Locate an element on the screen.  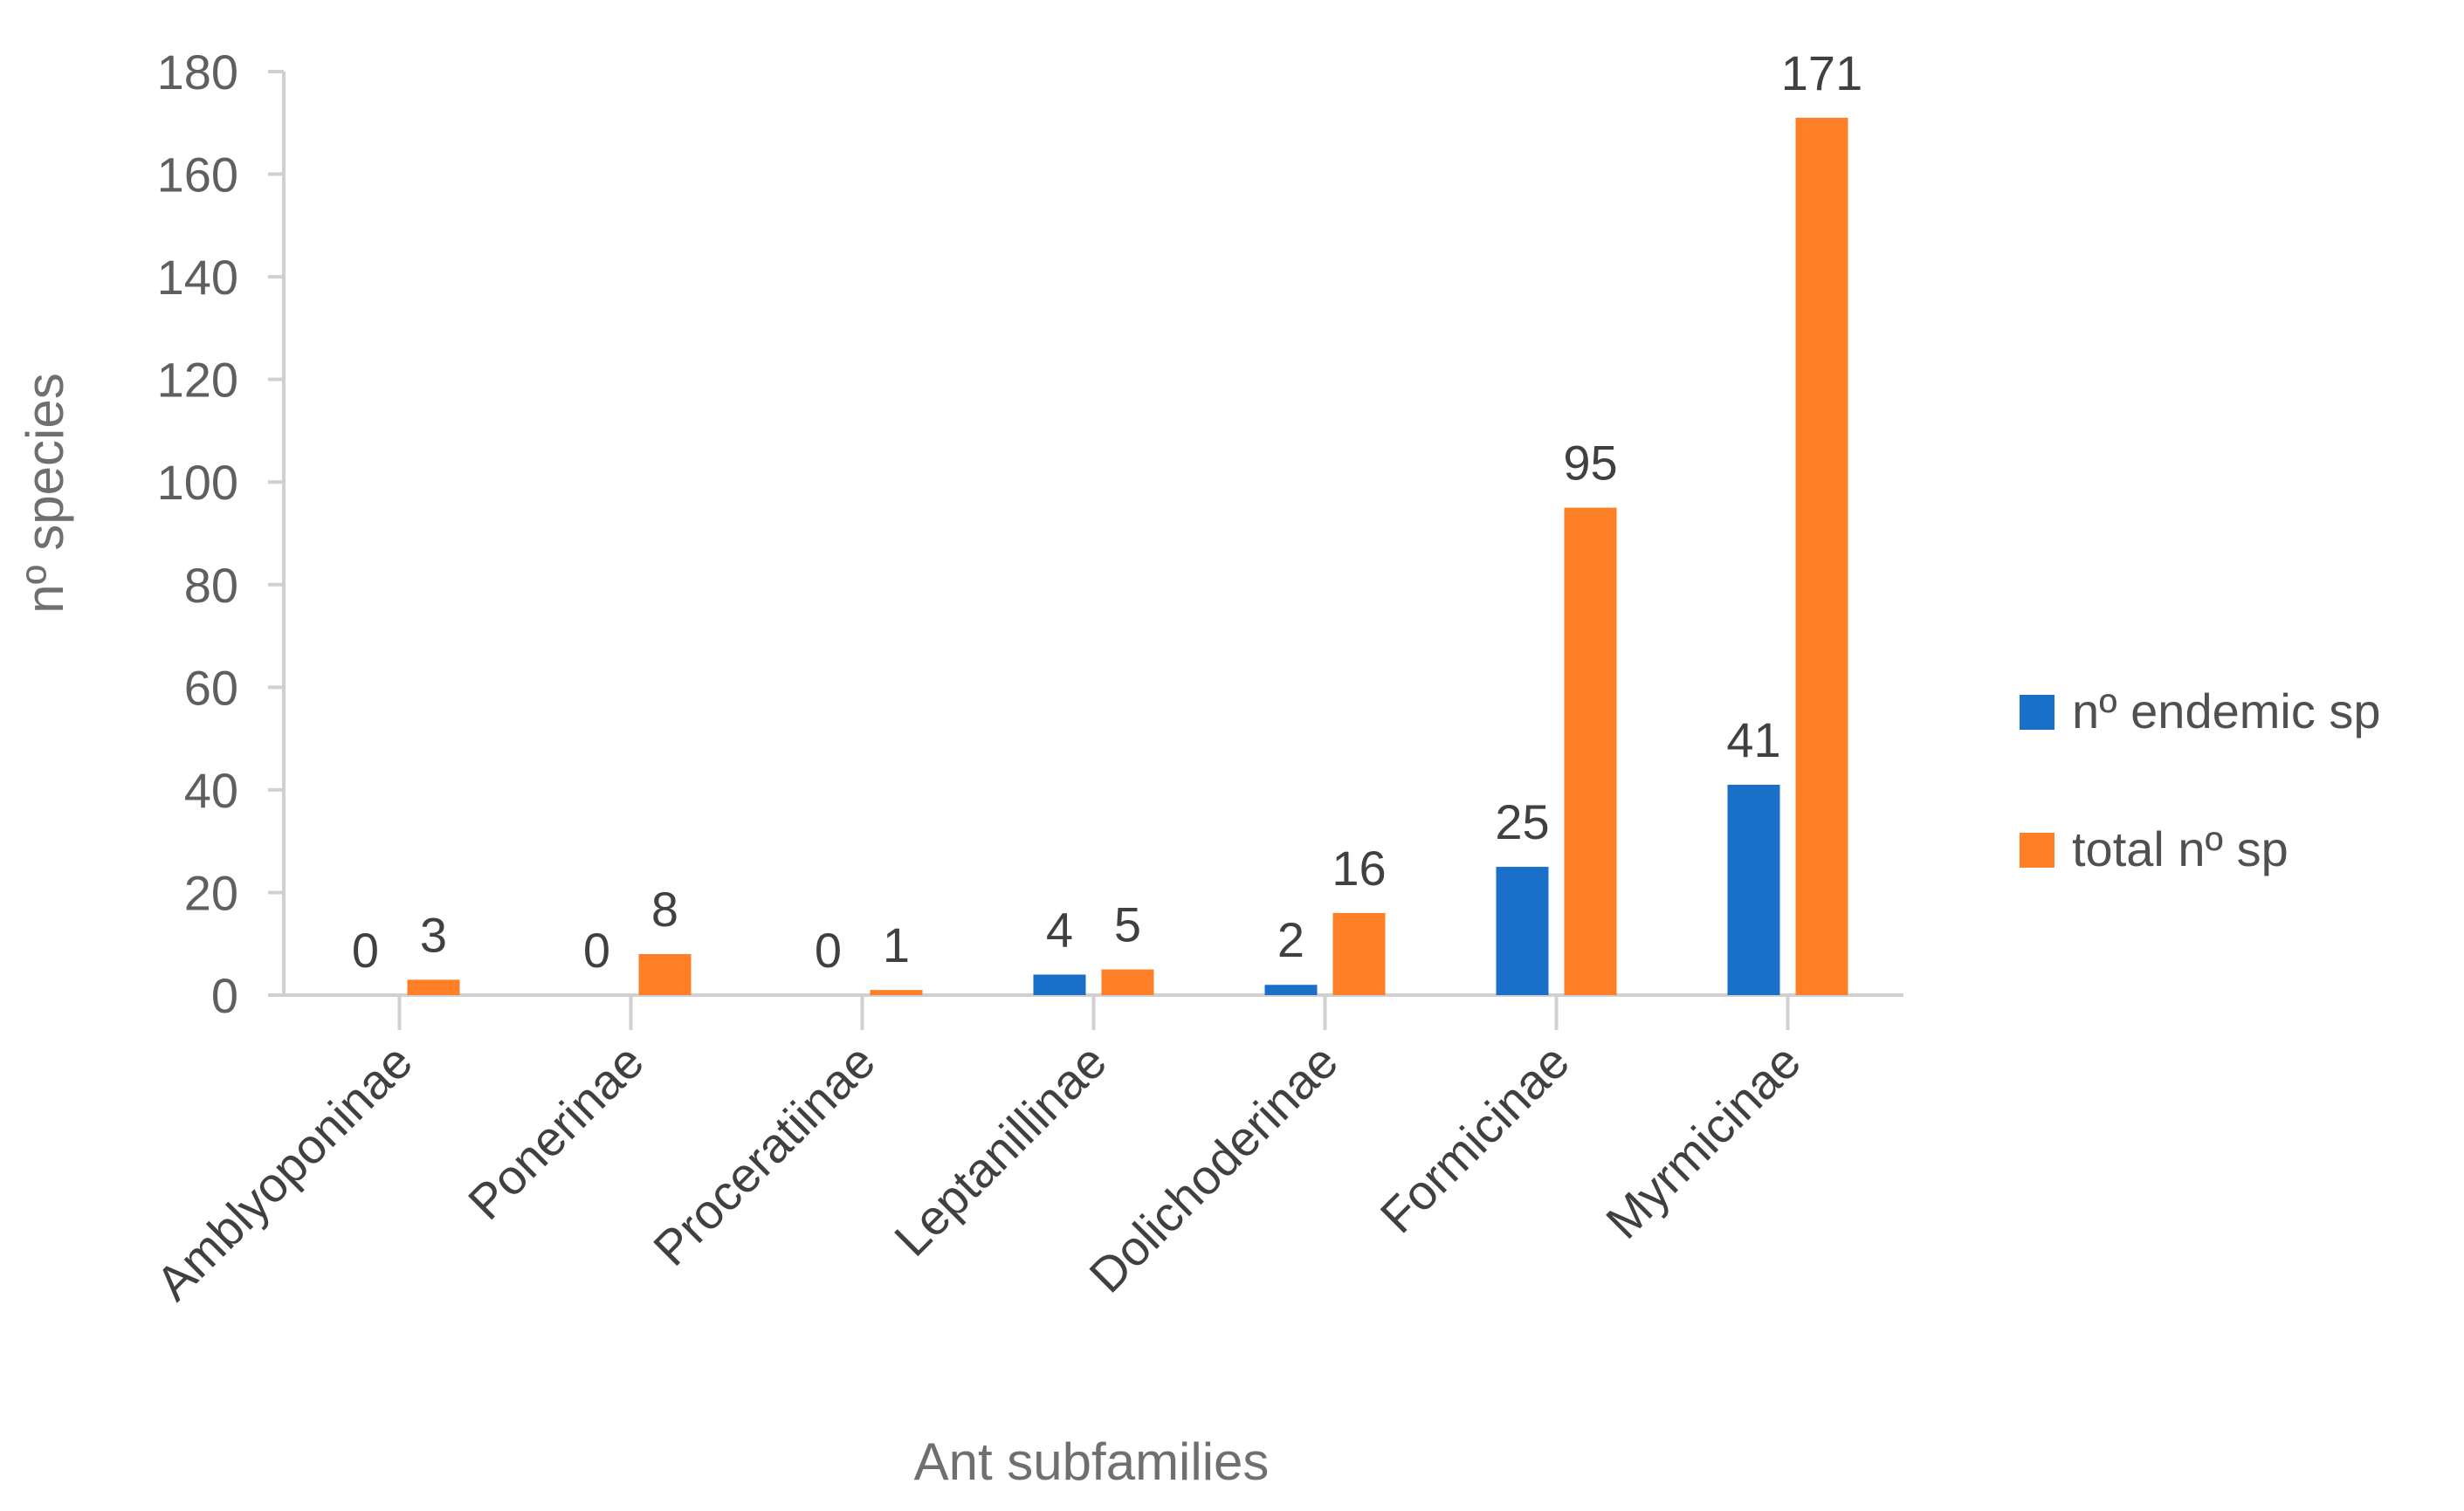
y-tick-label: 20 is located at coordinates (211, 893).